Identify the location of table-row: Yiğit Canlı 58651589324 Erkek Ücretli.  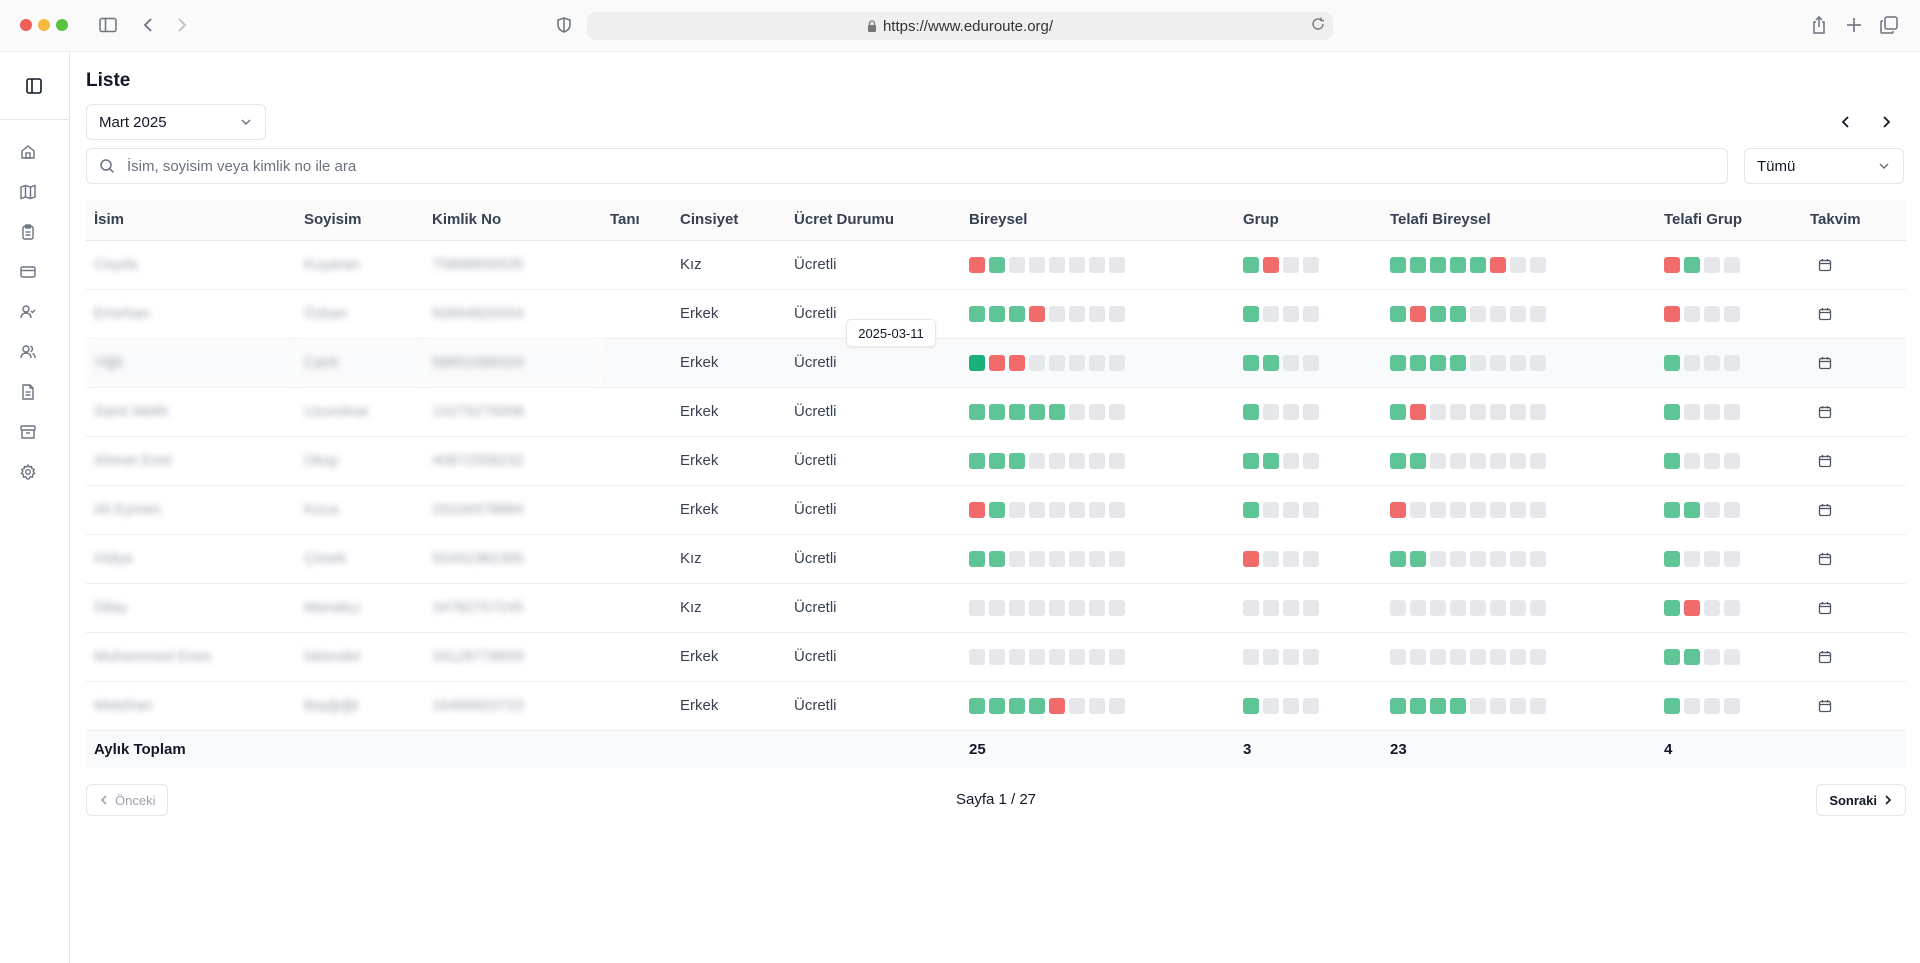
(996, 363).